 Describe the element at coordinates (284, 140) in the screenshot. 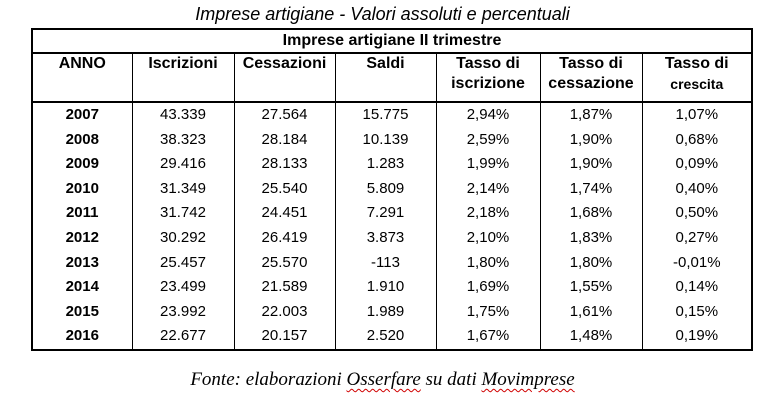

I see `table-cell: 28.184` at that location.